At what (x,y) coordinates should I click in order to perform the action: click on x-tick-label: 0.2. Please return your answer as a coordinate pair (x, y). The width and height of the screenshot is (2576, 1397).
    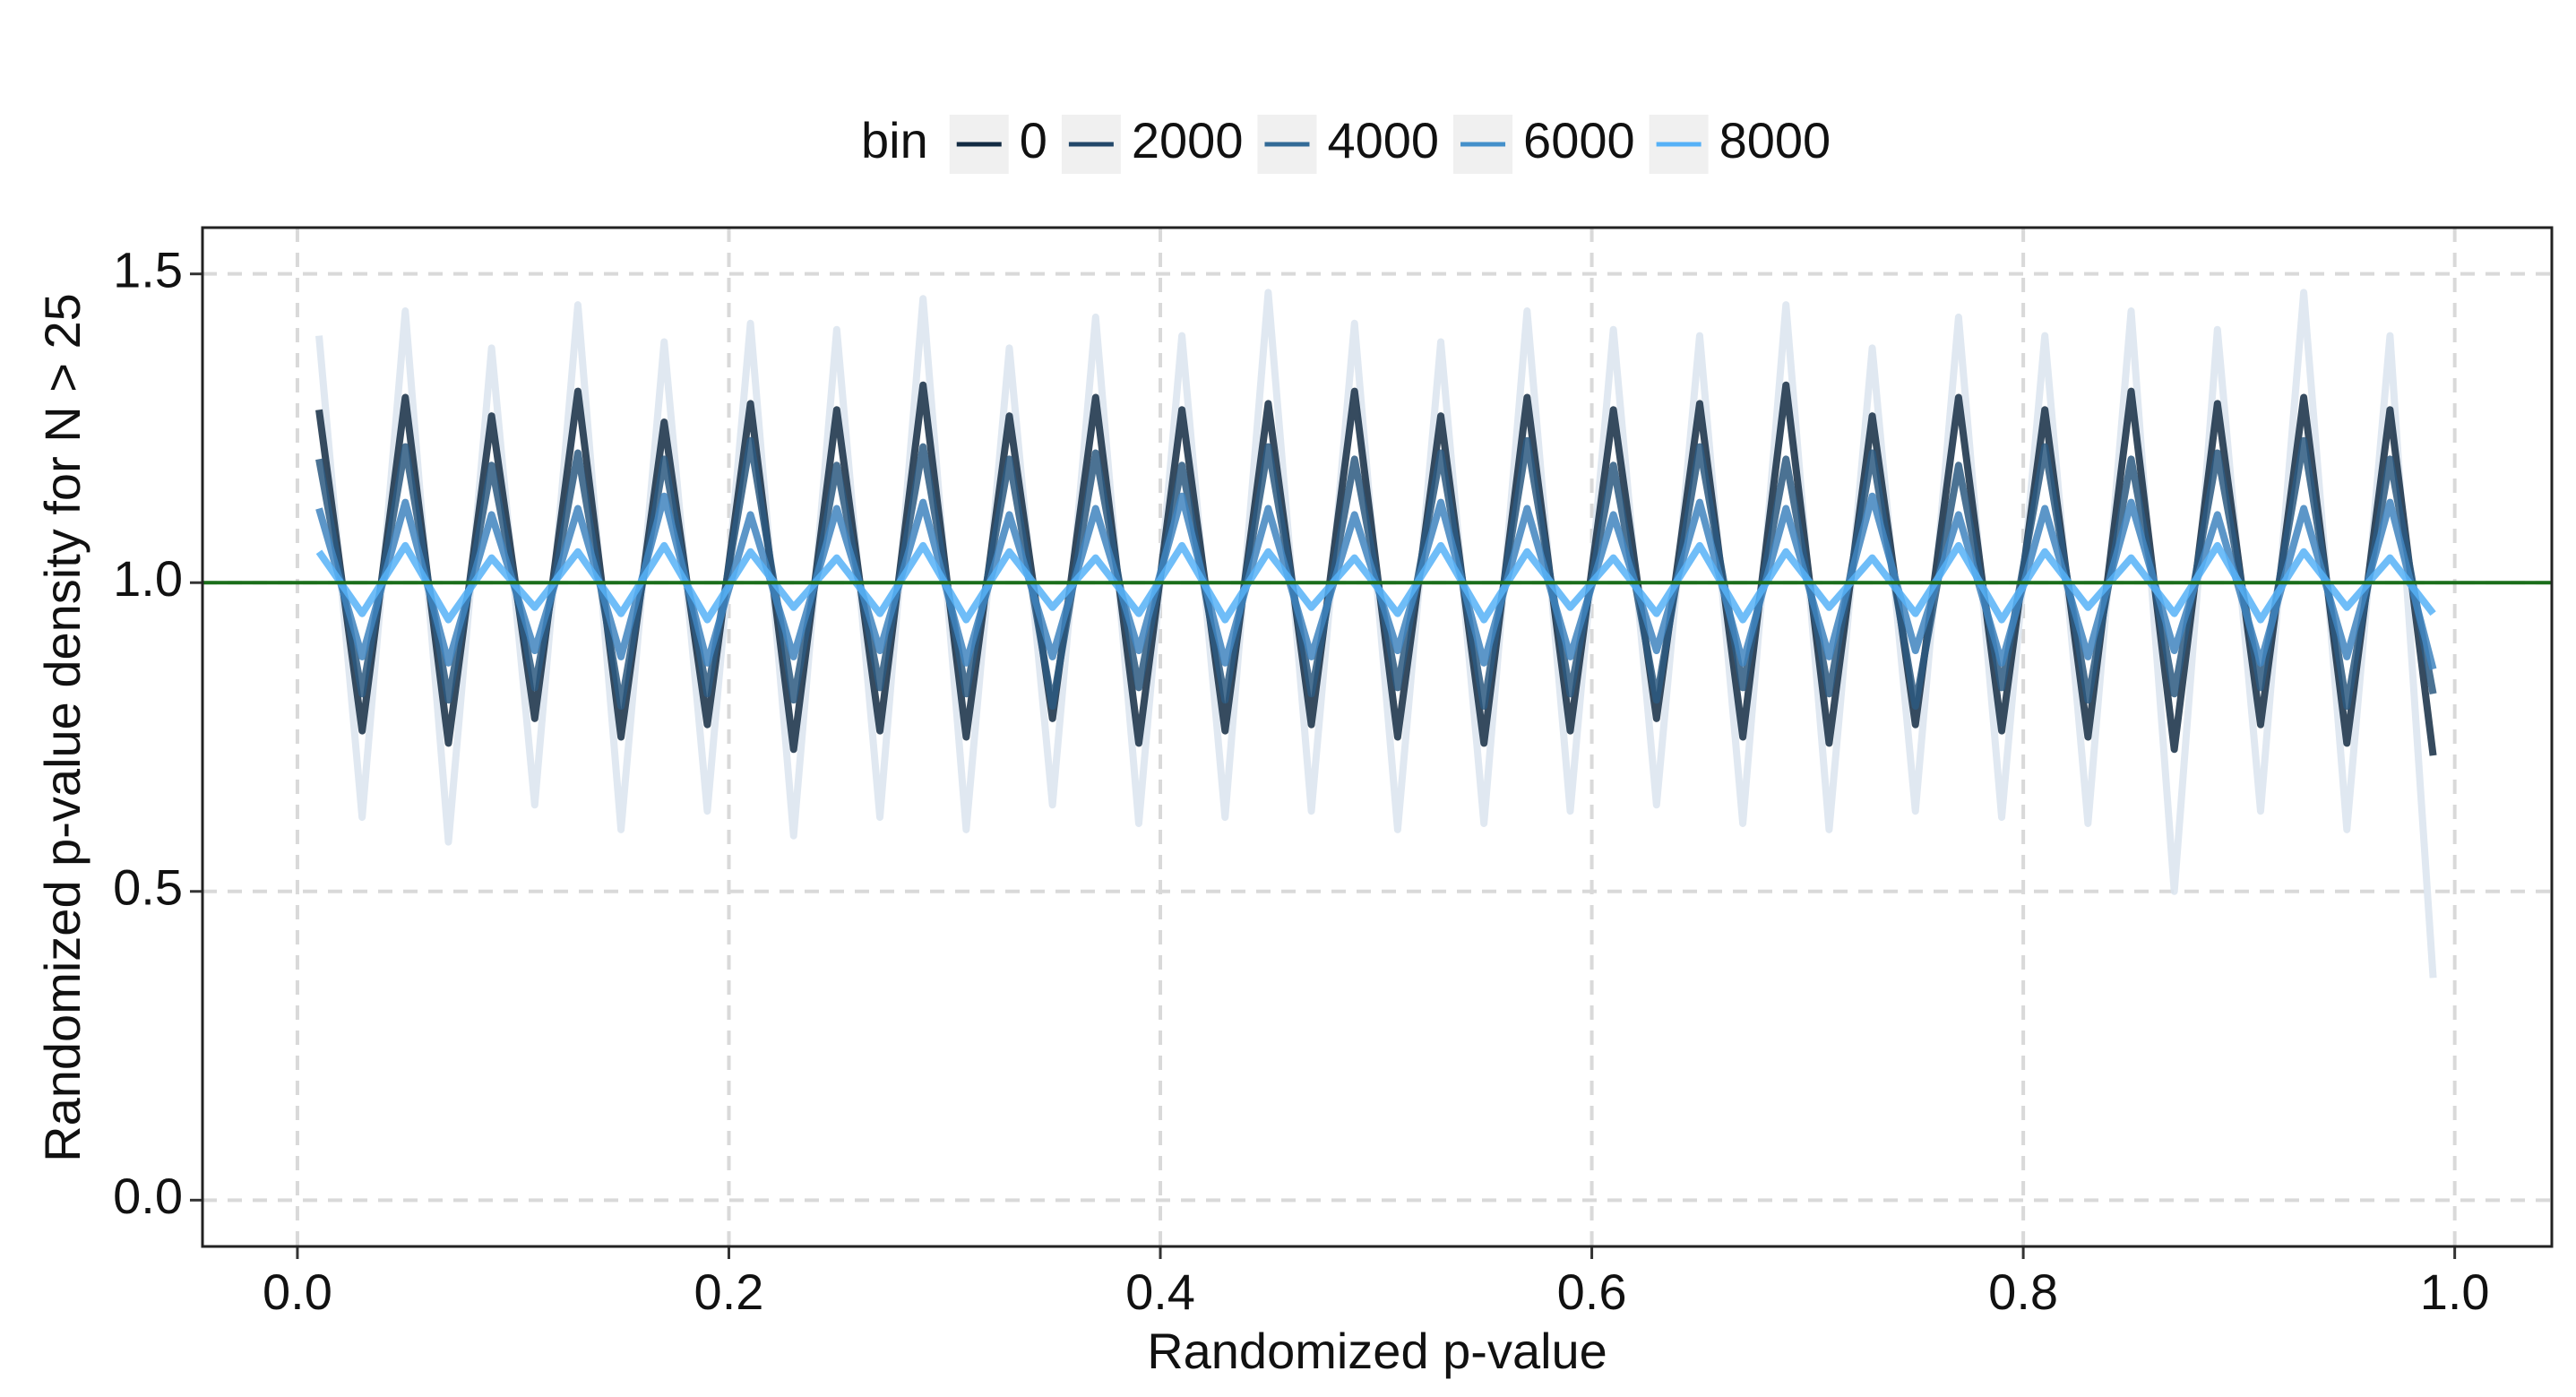
    Looking at the image, I should click on (729, 1291).